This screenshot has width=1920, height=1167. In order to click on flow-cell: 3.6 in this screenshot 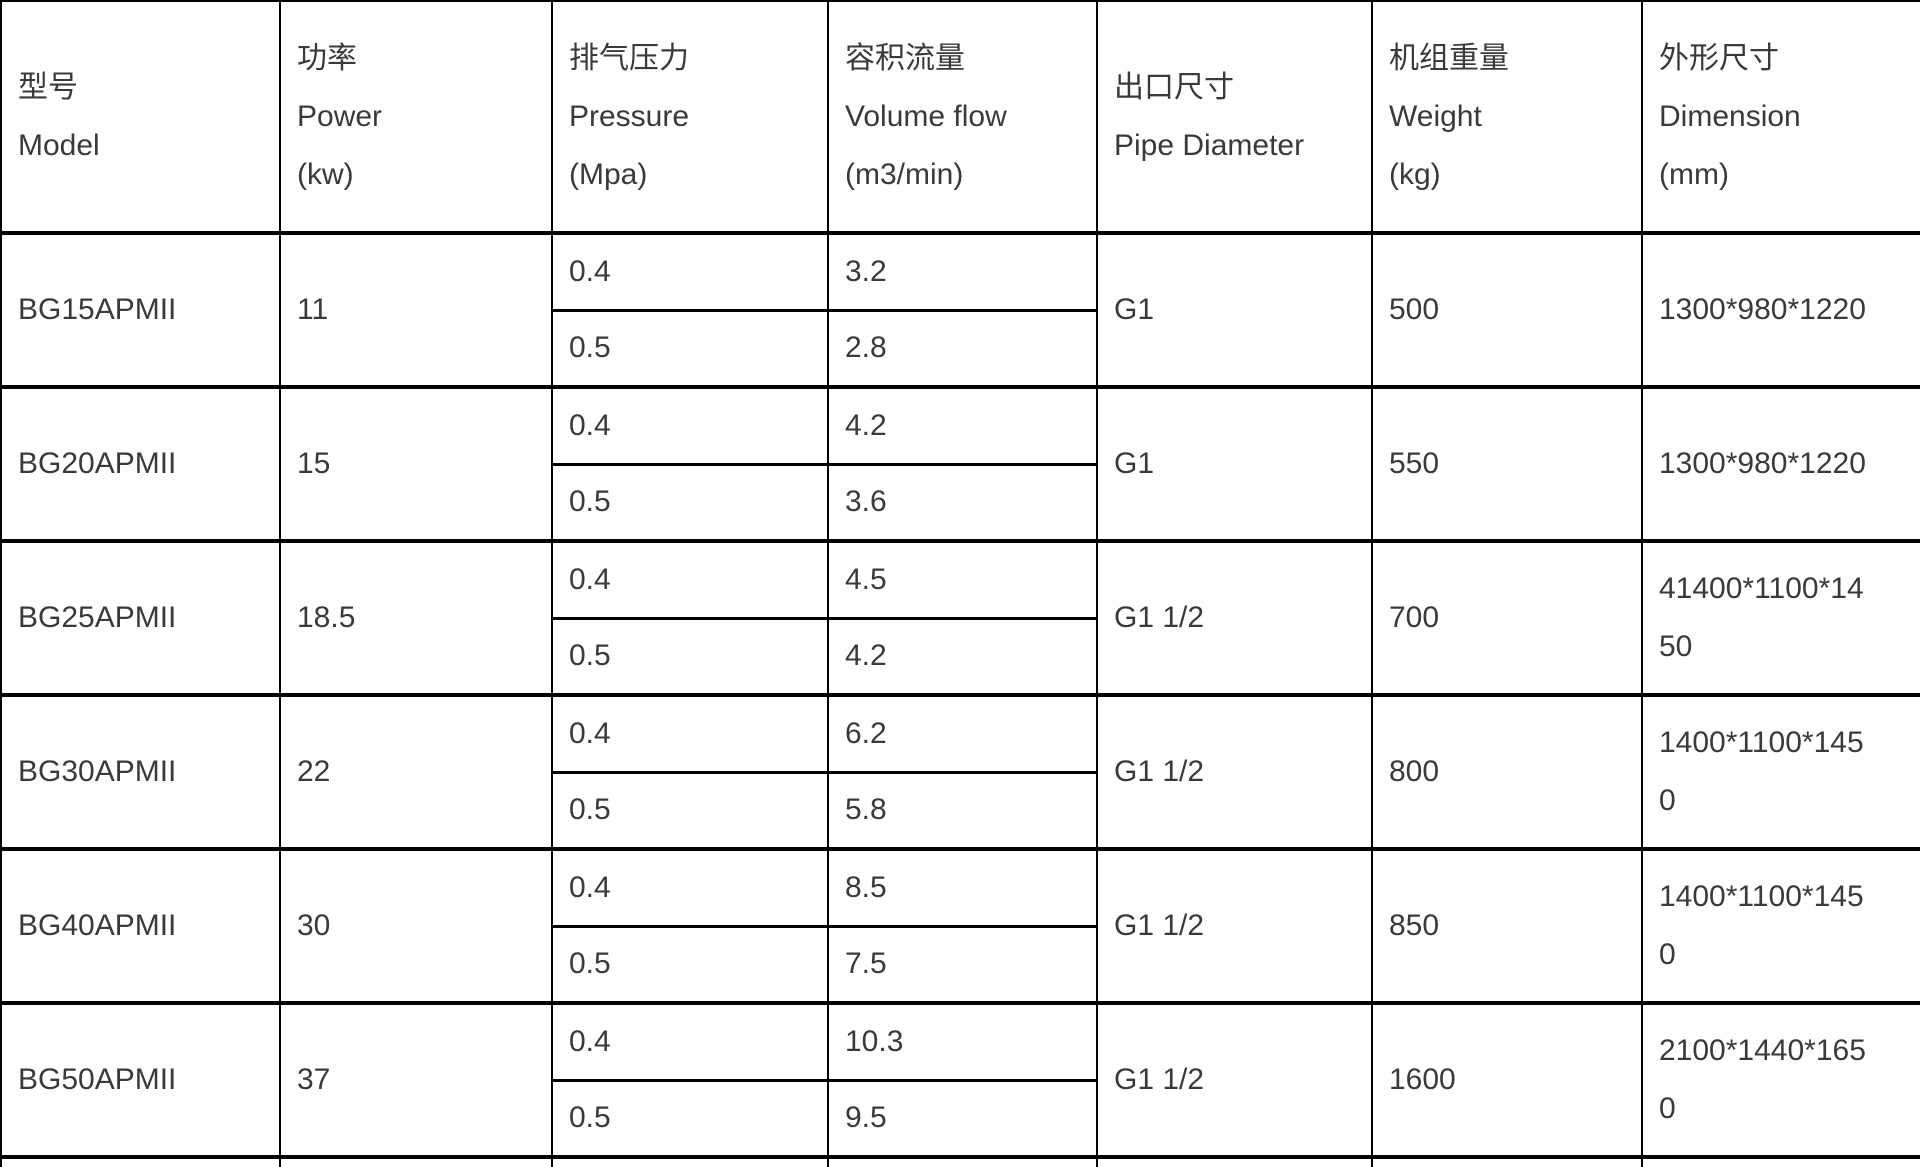, I will do `click(962, 502)`.